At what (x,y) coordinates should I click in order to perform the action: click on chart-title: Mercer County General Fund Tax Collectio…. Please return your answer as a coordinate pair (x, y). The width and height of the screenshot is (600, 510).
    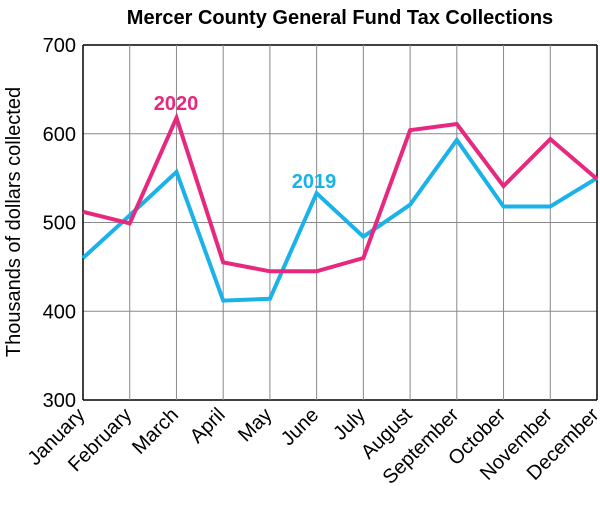
    Looking at the image, I should click on (340, 18).